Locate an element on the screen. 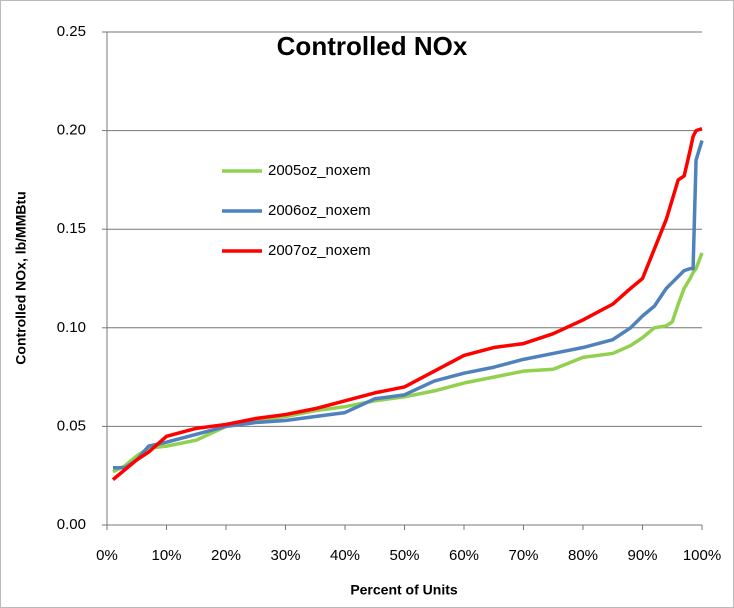  x-tick-label: 100% is located at coordinates (702, 555).